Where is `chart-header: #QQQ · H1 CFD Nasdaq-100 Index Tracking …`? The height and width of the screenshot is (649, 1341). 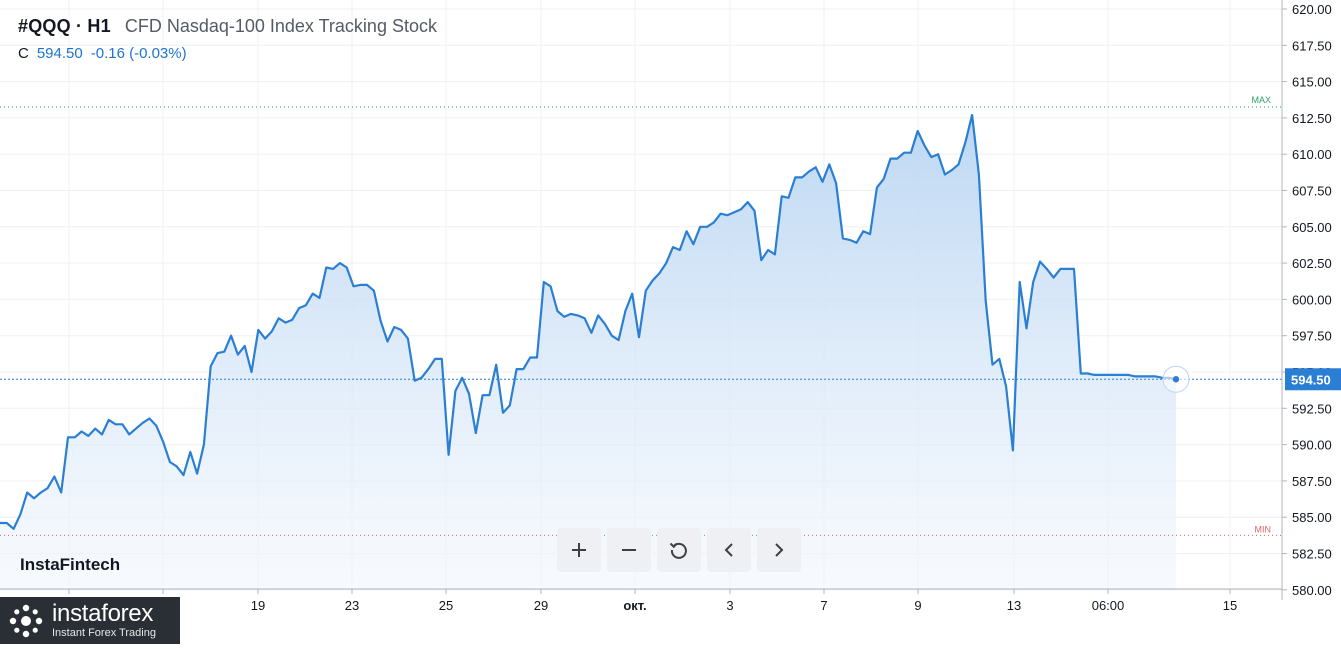 chart-header: #QQQ · H1 CFD Nasdaq-100 Index Tracking … is located at coordinates (227, 39).